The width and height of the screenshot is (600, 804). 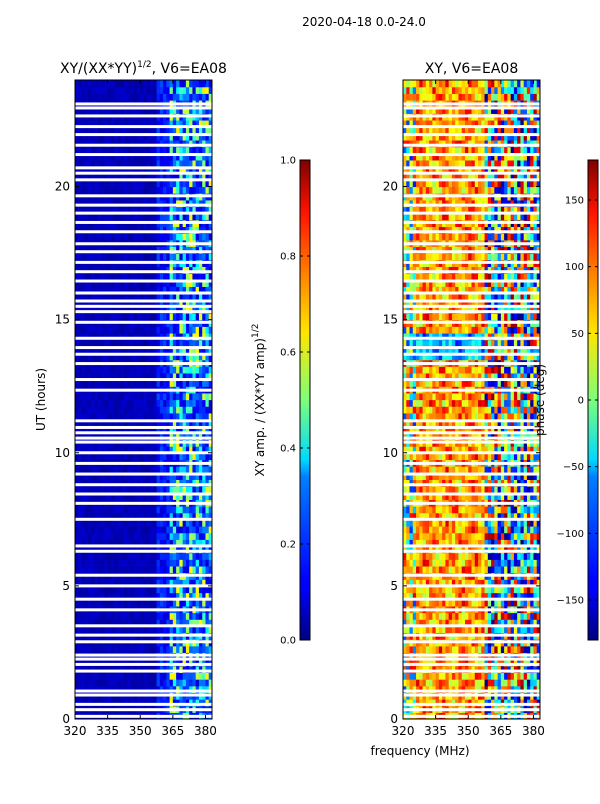 What do you see at coordinates (288, 545) in the screenshot?
I see `colorbar-tick-label: 0.2` at bounding box center [288, 545].